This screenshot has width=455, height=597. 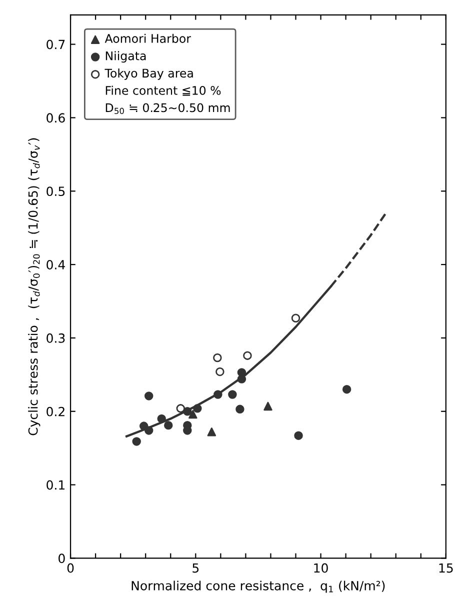 What do you see at coordinates (55, 265) in the screenshot?
I see `y-tick-label: 0.4` at bounding box center [55, 265].